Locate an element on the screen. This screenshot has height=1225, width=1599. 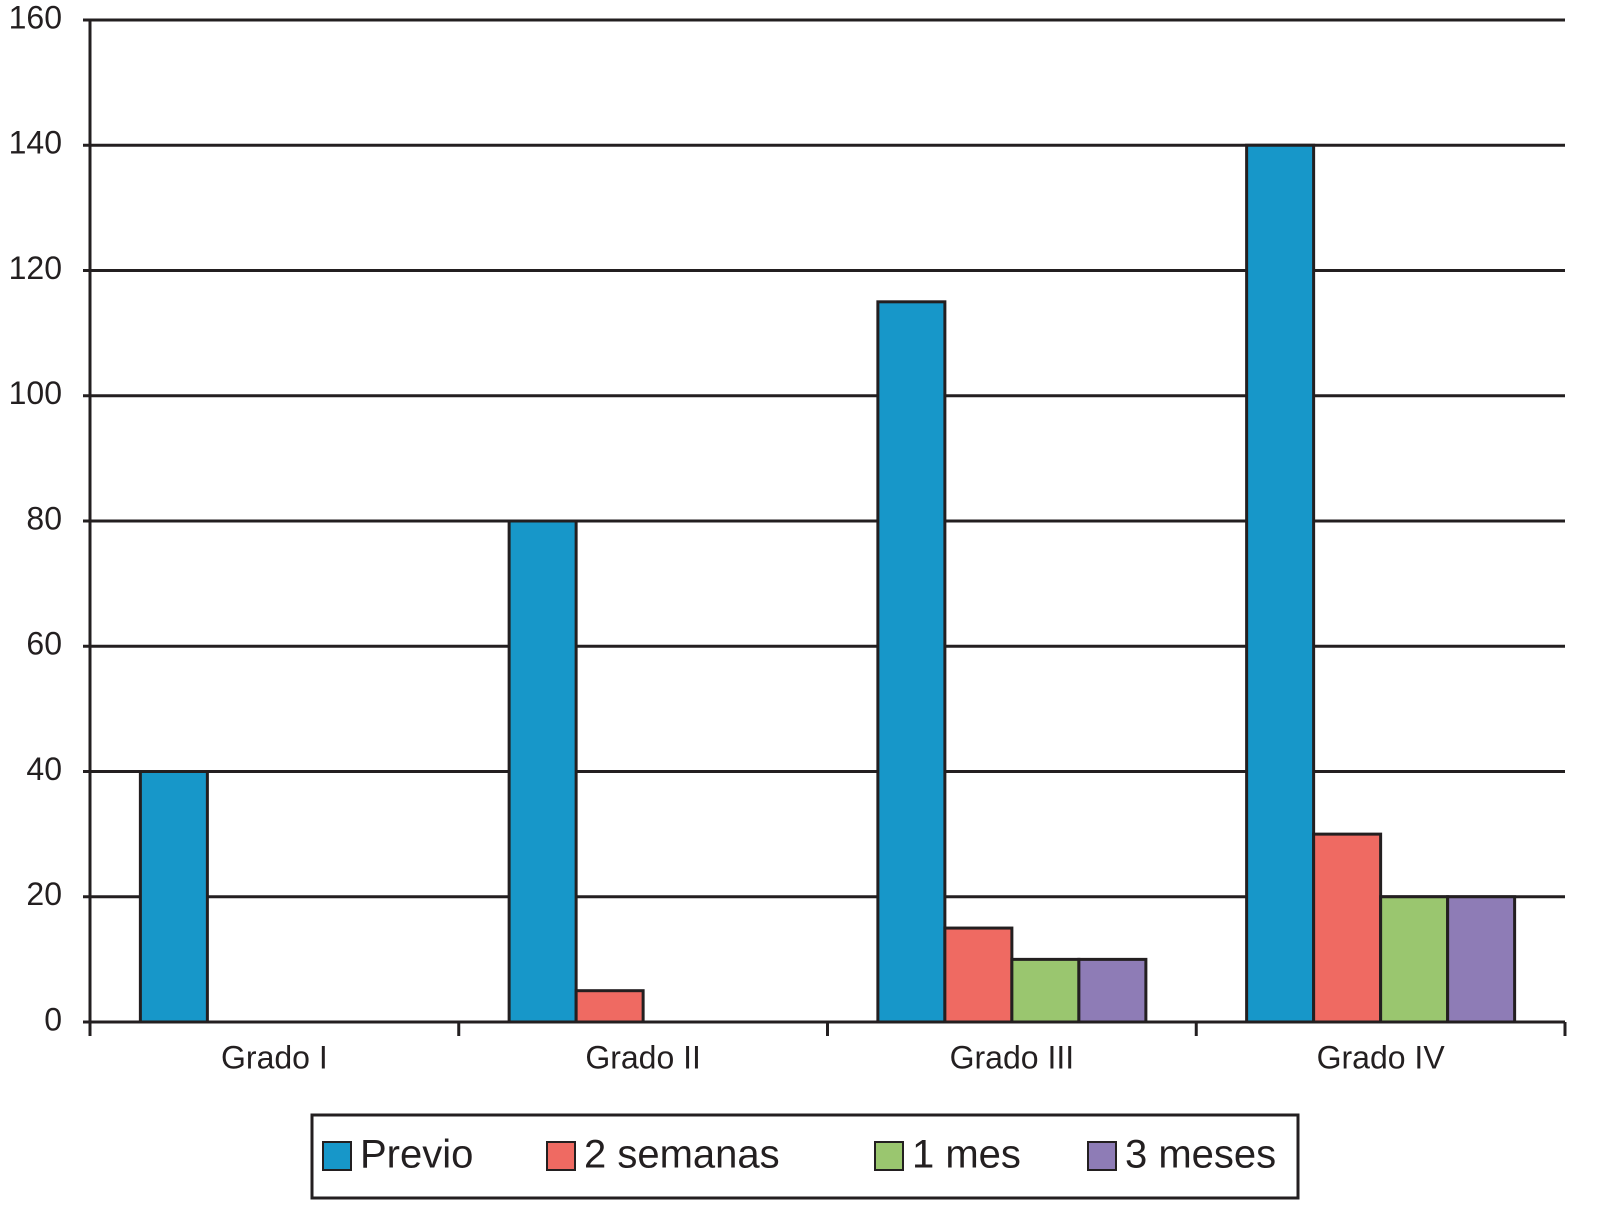
legend-label: 2 semanas is located at coordinates (682, 1155).